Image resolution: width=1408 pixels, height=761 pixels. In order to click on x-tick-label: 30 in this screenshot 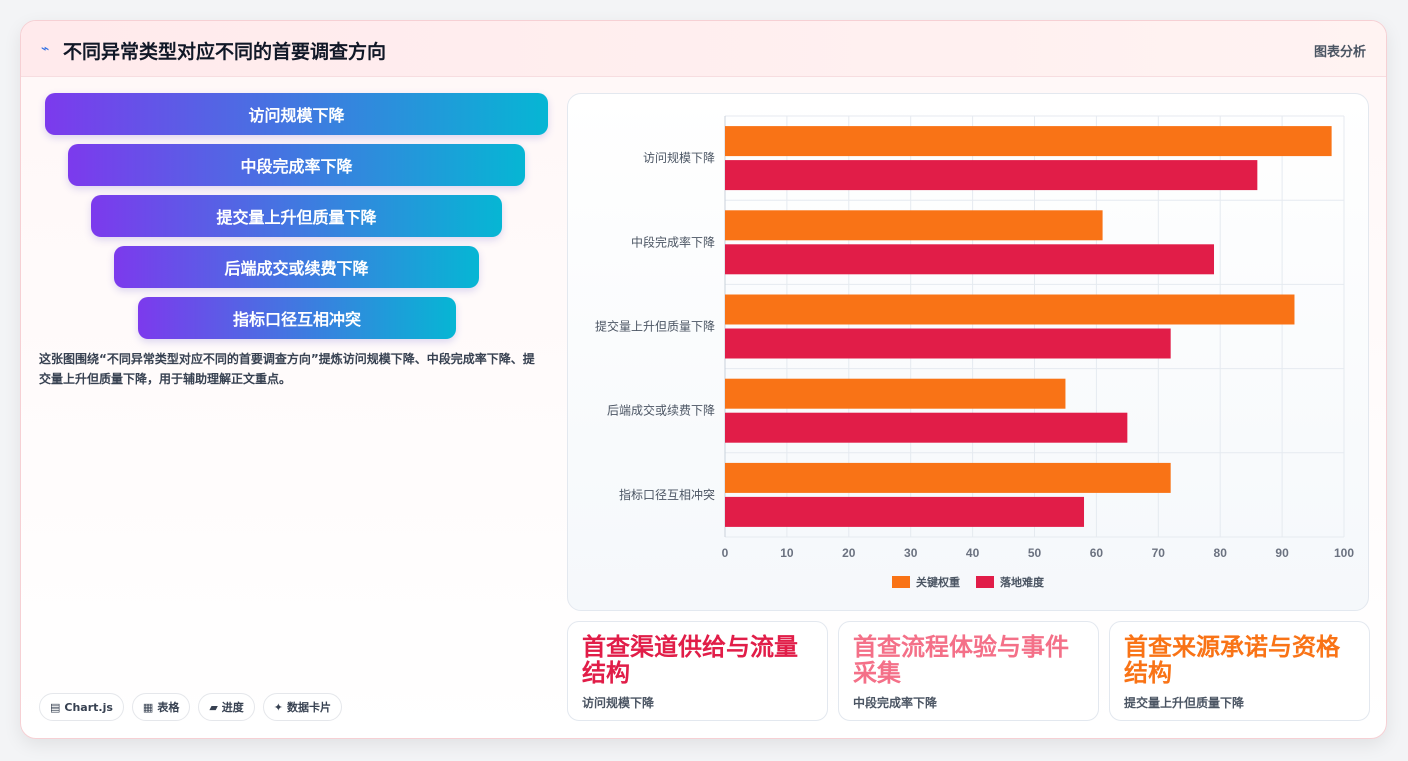, I will do `click(911, 553)`.